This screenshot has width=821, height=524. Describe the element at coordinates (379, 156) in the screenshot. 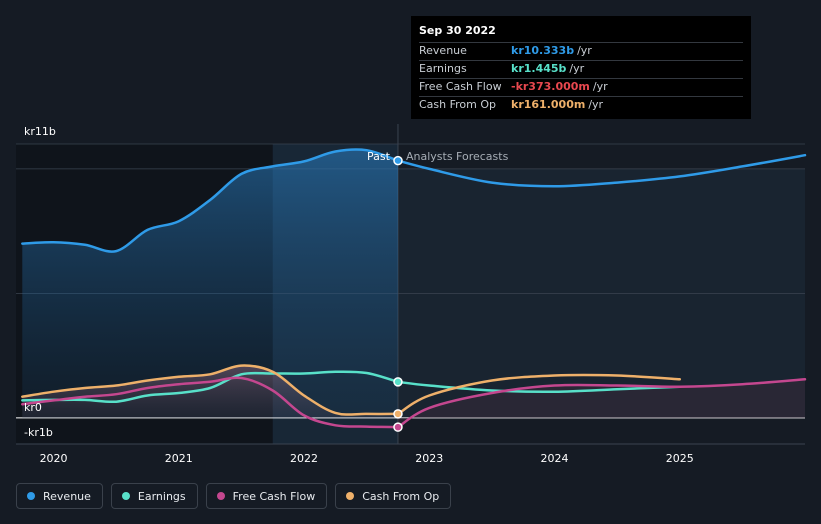

I see `past-label: Past` at that location.